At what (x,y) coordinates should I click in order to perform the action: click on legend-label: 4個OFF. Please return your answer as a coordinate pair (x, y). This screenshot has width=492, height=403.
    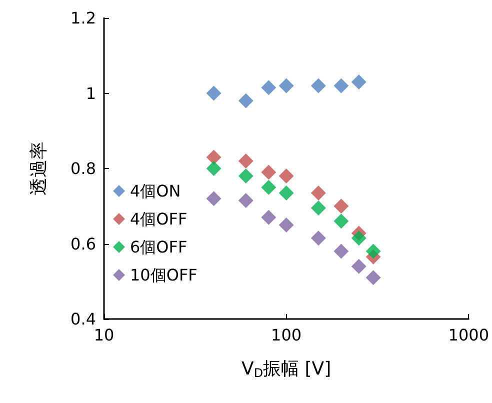
    Looking at the image, I should click on (159, 219).